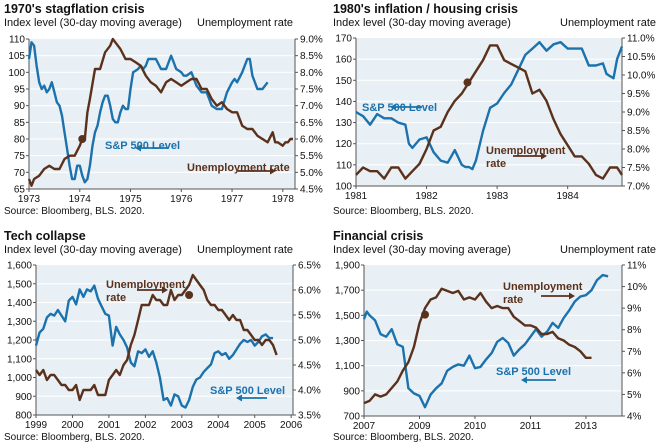  What do you see at coordinates (531, 426) in the screenshot?
I see `x-tick-label: 2011` at bounding box center [531, 426].